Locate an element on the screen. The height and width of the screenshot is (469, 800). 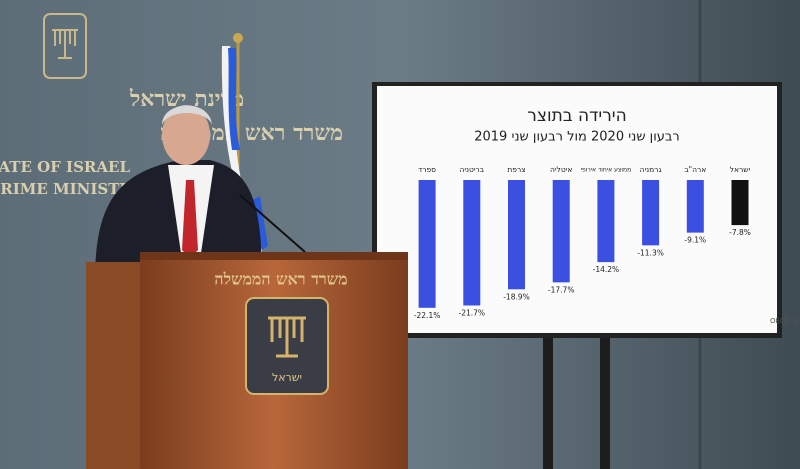
value-label: -9.1% is located at coordinates (695, 240).